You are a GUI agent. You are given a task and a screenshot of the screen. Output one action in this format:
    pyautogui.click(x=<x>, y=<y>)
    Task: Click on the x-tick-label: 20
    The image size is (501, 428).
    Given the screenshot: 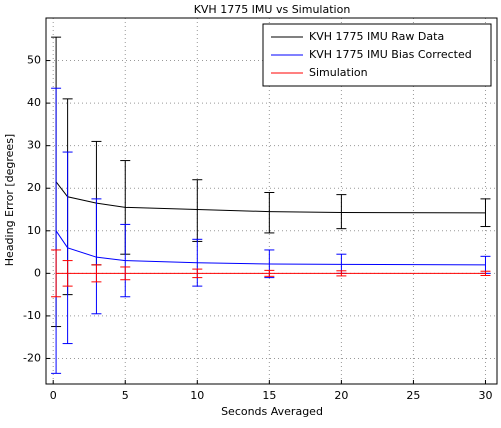 What is the action you would take?
    pyautogui.click(x=341, y=395)
    